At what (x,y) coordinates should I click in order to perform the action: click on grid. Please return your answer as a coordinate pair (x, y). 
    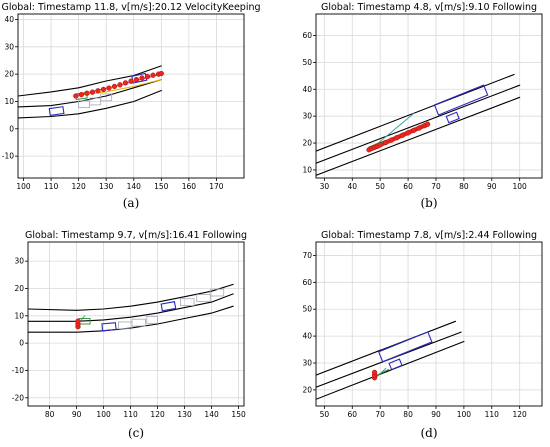
    Looking at the image, I should click on (136, 324).